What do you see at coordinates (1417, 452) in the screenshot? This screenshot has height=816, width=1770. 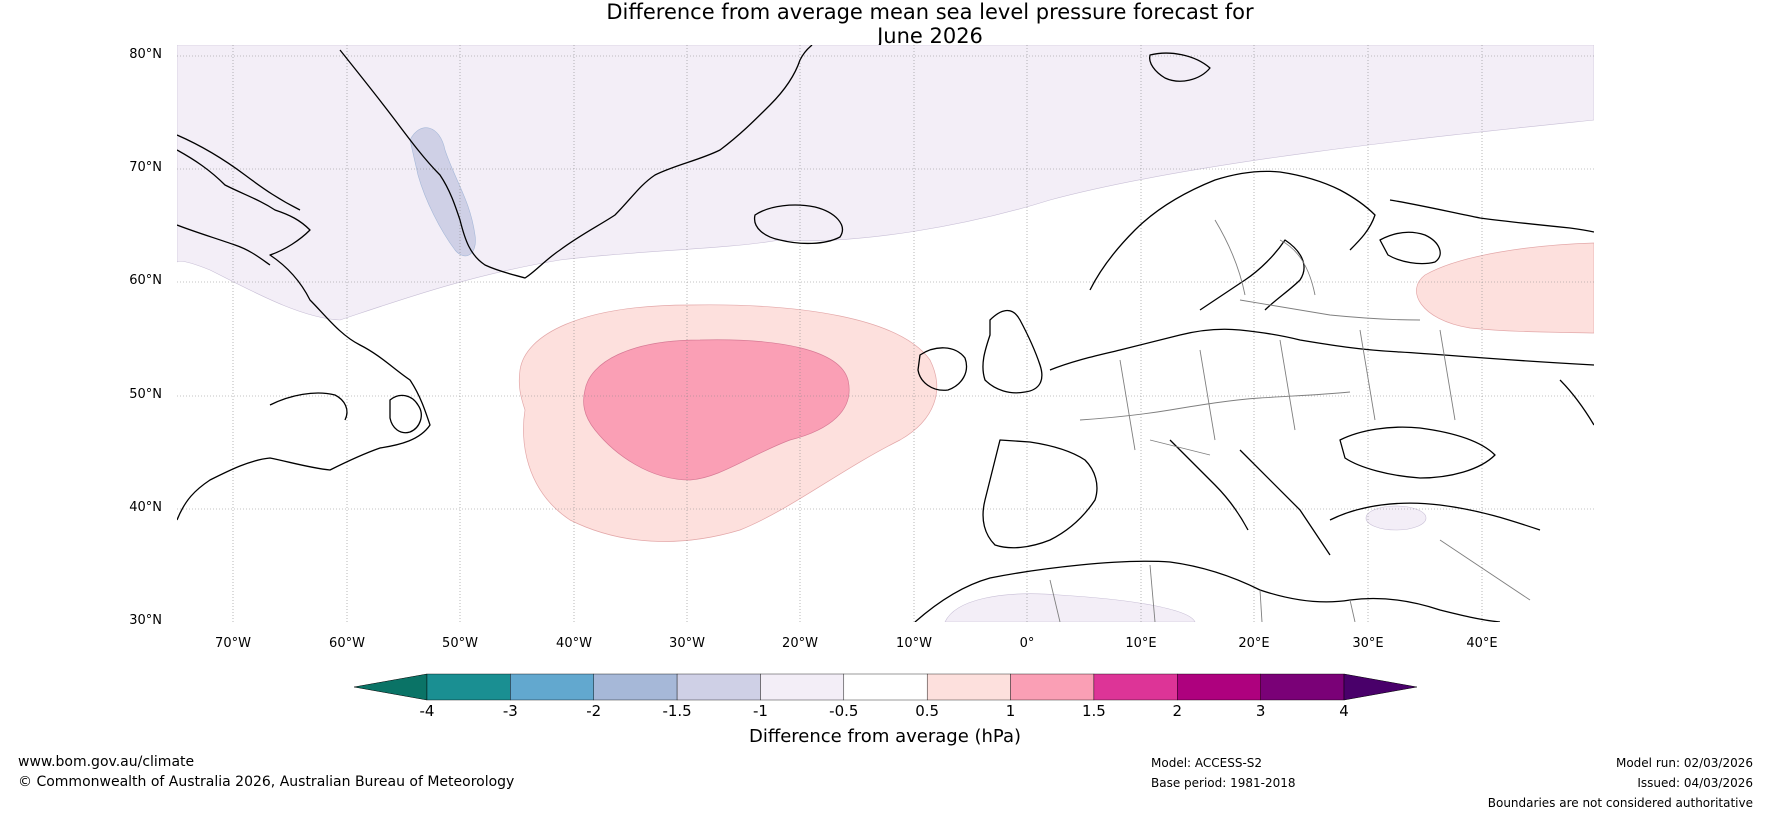 I see `coast-black-sea` at bounding box center [1417, 452].